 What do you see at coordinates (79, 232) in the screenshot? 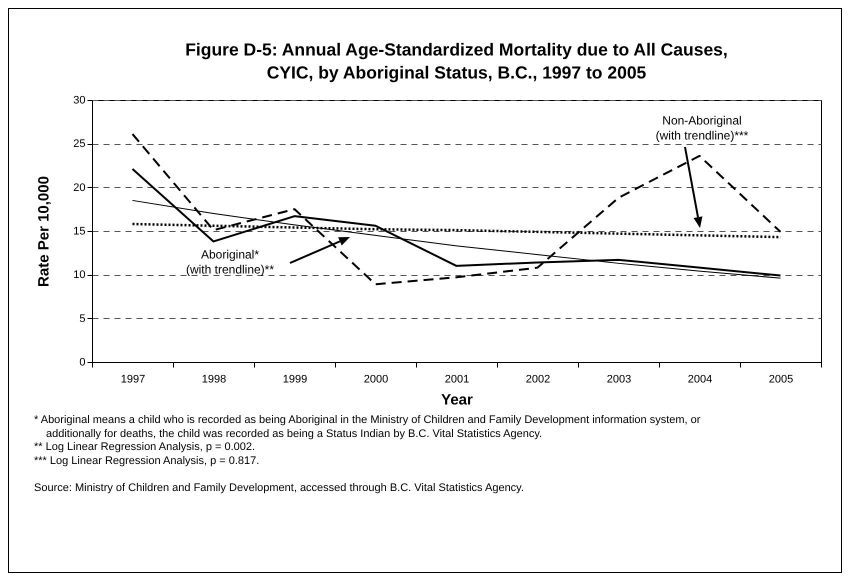
I see `y-tick-label: 15` at bounding box center [79, 232].